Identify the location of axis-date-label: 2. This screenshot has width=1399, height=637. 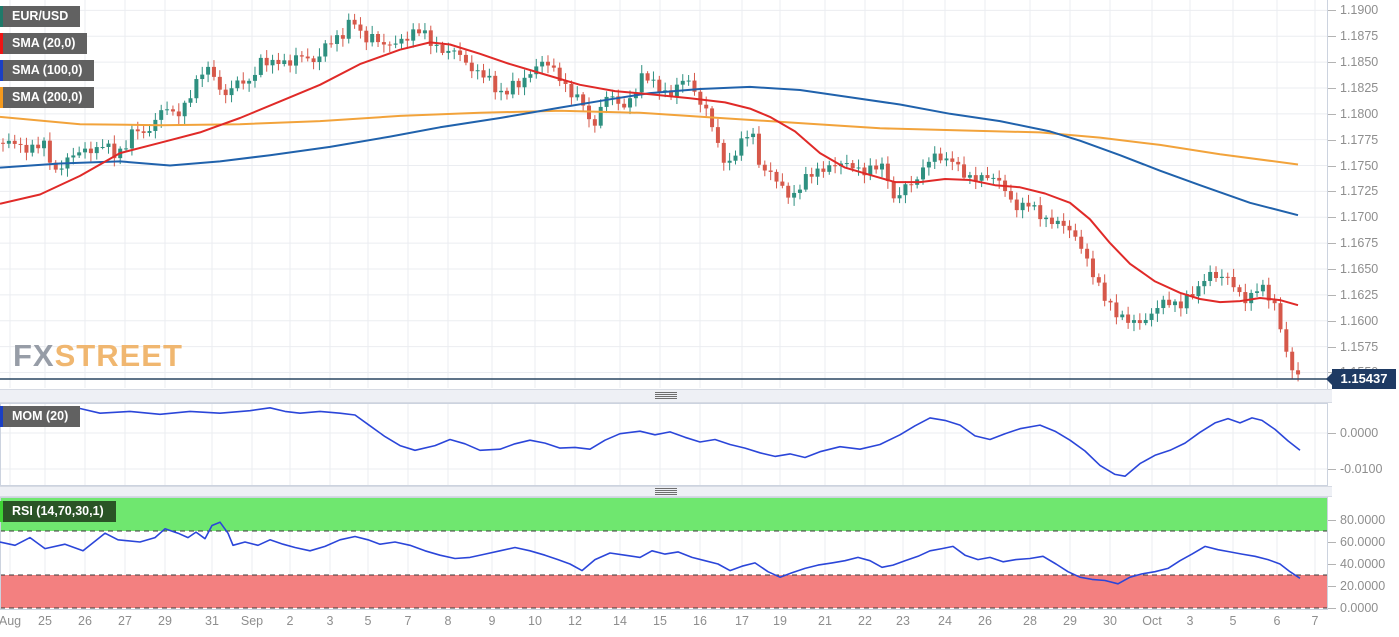
(290, 621).